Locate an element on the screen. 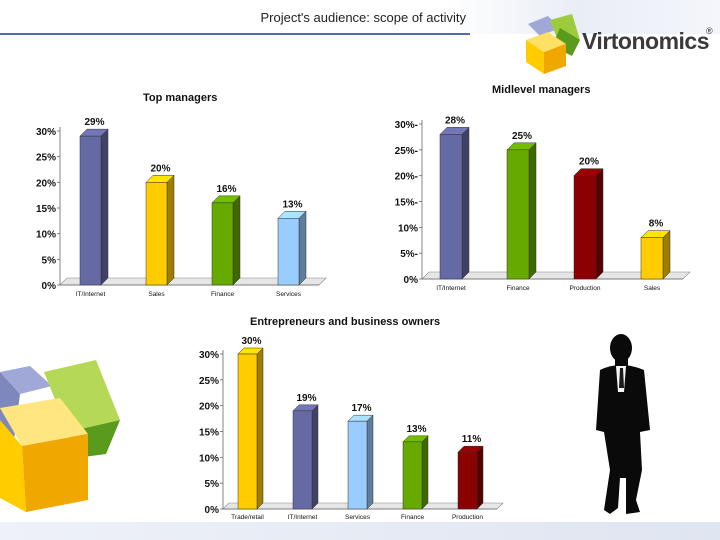 This screenshot has width=720, height=540. chart-2-title: Midlevel managers is located at coordinates (541, 90).